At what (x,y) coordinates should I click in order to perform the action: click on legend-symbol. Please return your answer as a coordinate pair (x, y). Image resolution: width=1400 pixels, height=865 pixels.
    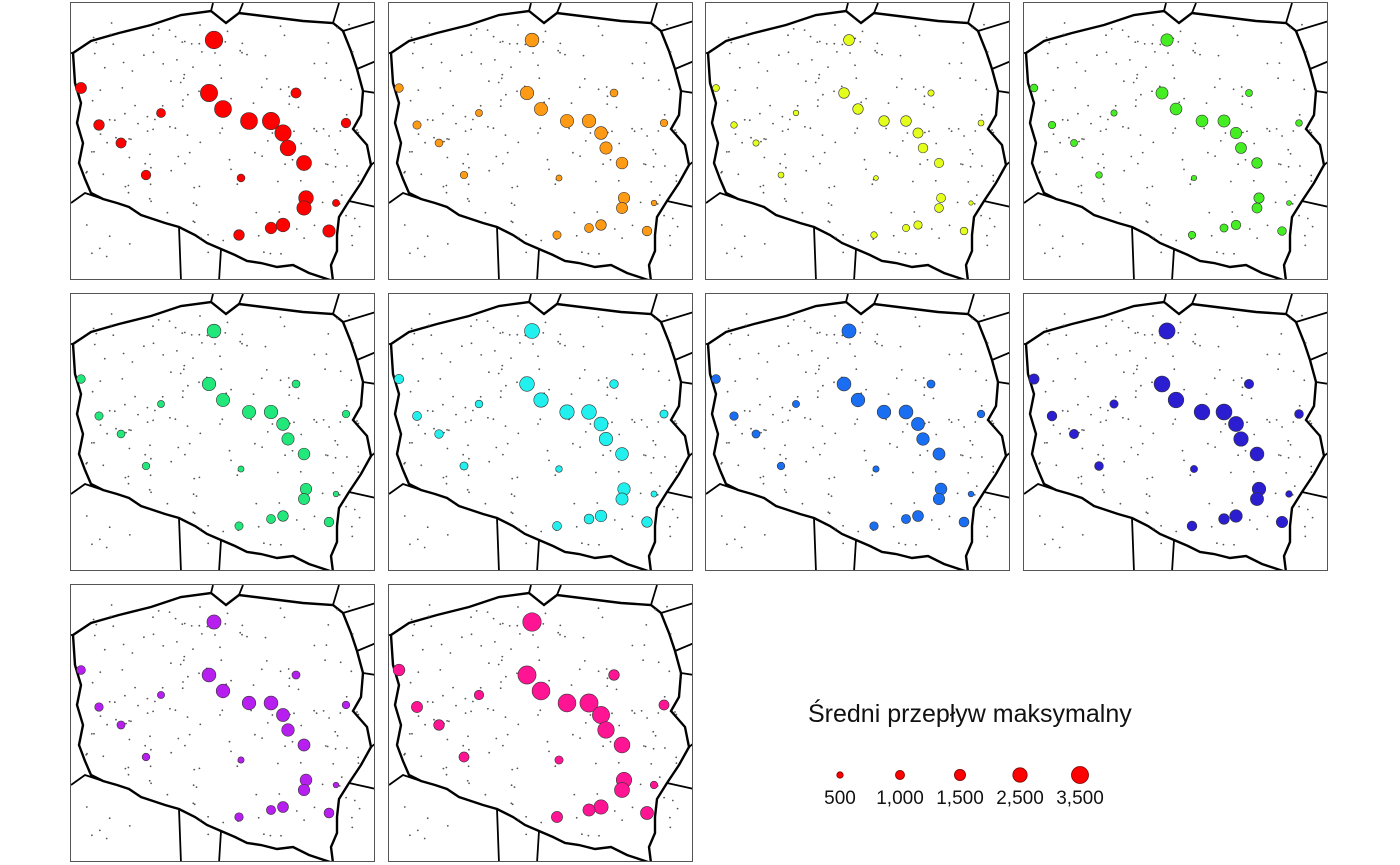
    Looking at the image, I should click on (960, 775).